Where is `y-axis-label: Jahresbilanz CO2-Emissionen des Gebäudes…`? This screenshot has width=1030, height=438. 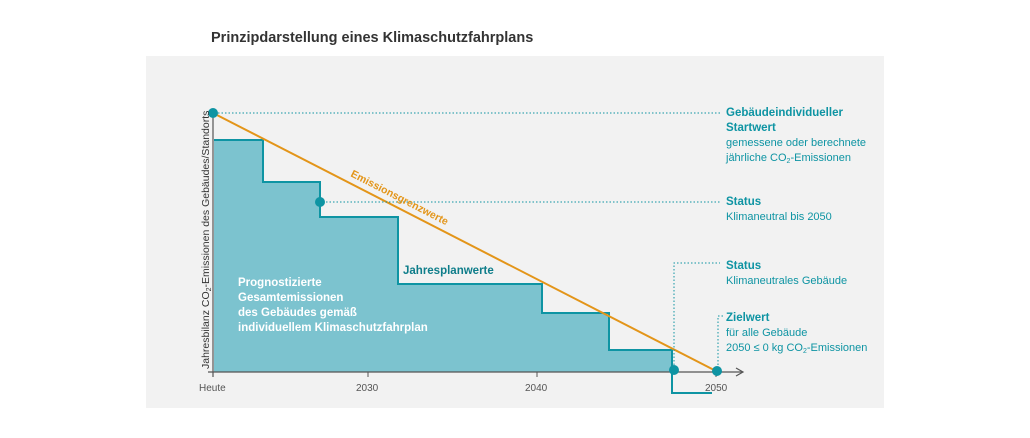
y-axis-label: Jahresbilanz CO2-Emissionen des Gebäudes… is located at coordinates (206, 239).